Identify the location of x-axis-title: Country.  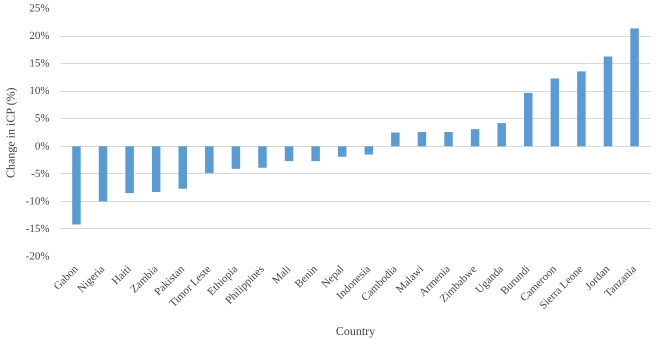
(356, 331).